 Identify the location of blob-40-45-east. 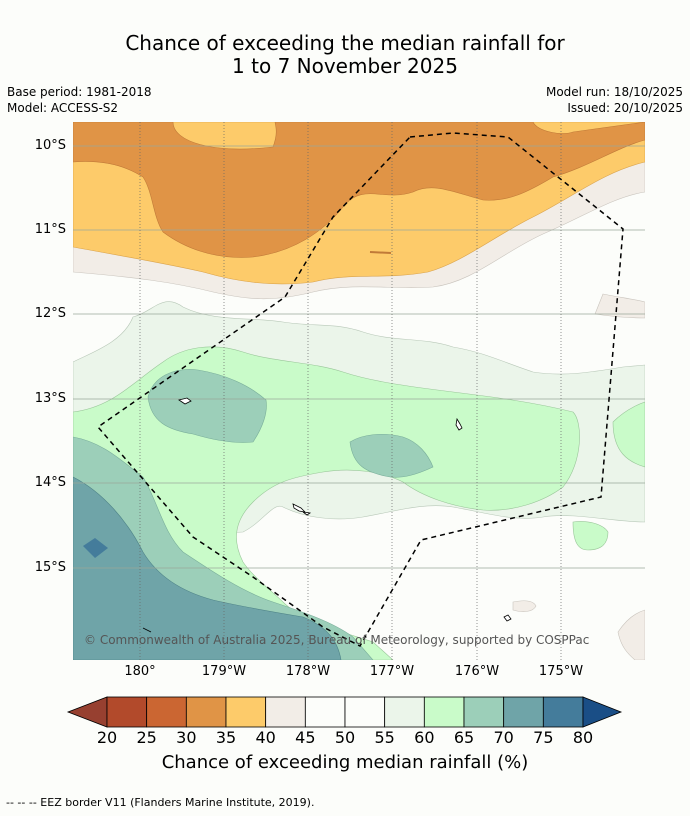
(619, 306).